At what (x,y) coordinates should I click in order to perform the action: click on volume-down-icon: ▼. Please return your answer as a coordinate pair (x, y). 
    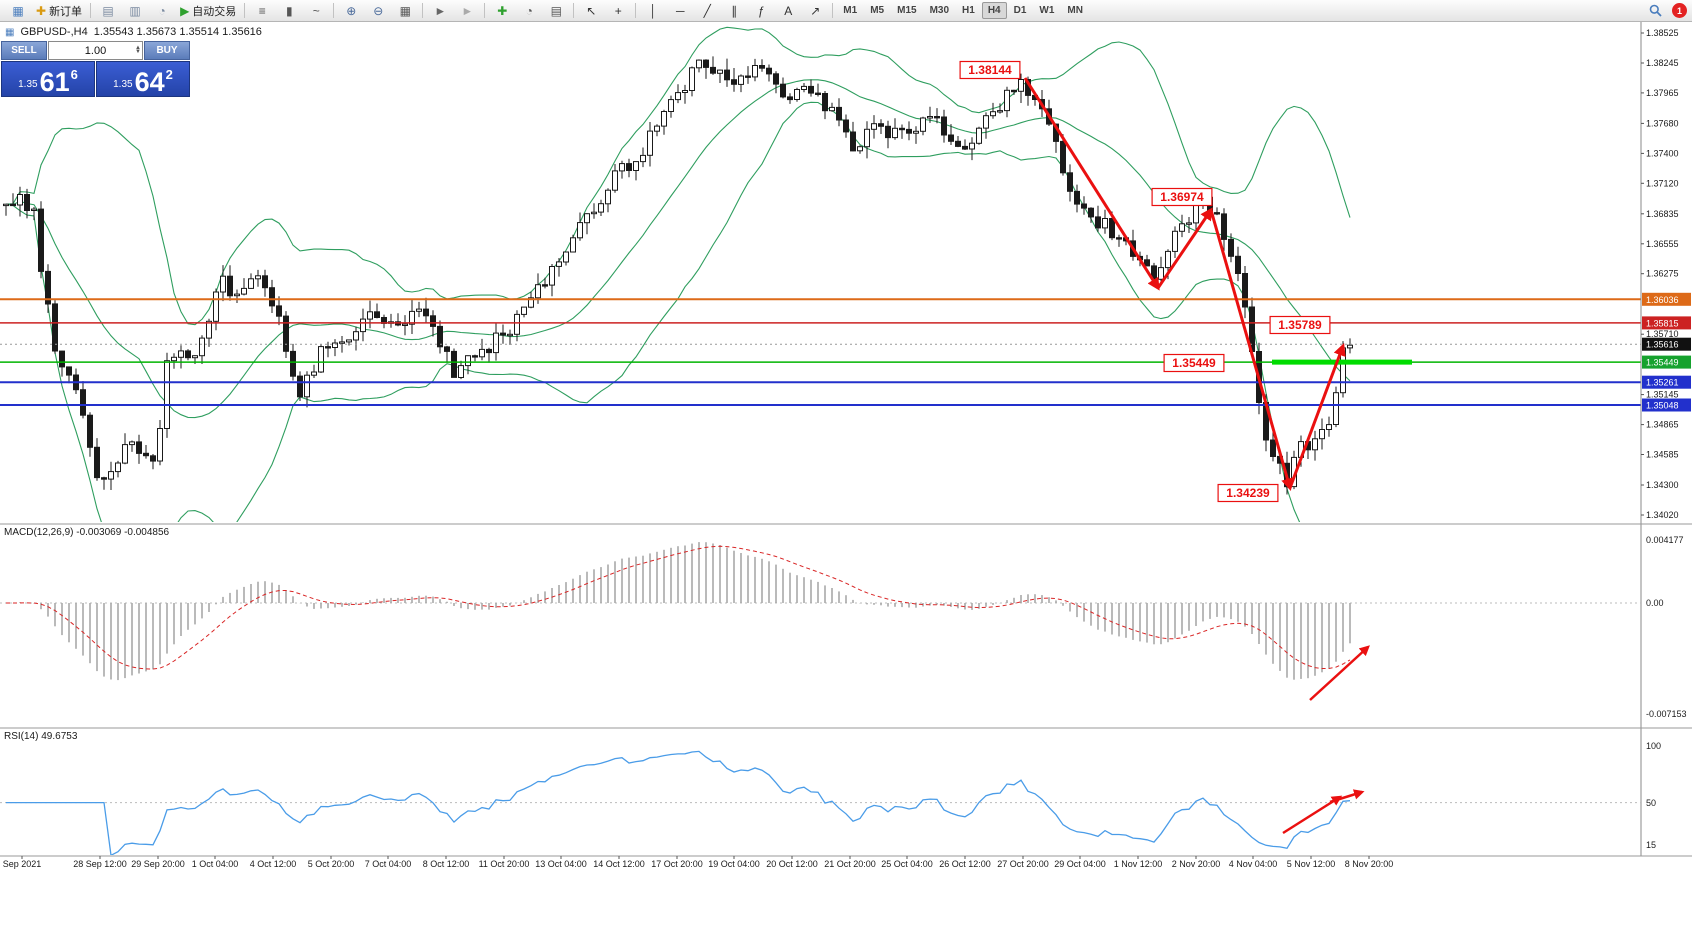
    Looking at the image, I should click on (138, 51).